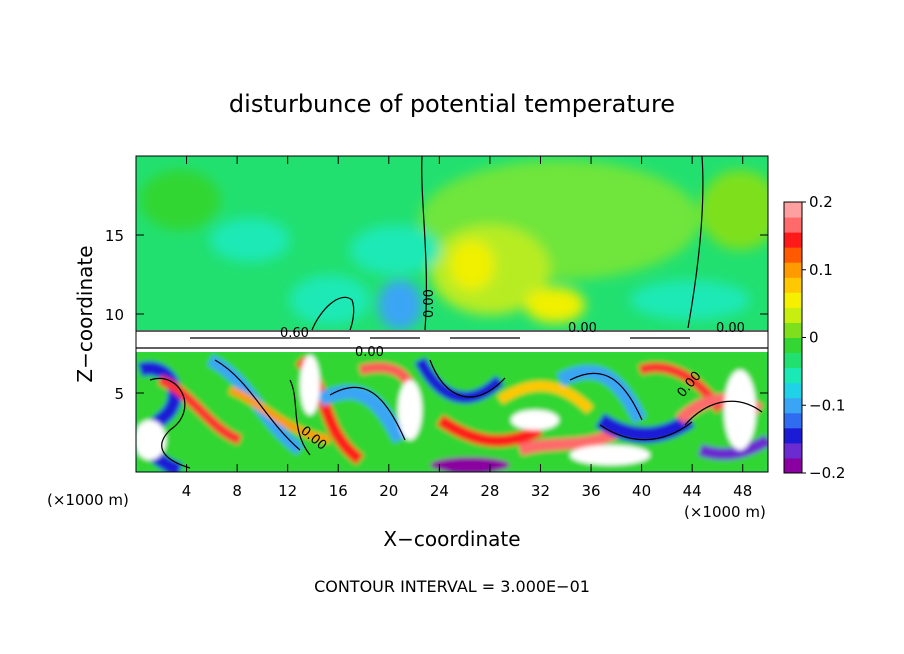 The width and height of the screenshot is (904, 654). I want to click on x-unit-right: (×1000 m), so click(725, 512).